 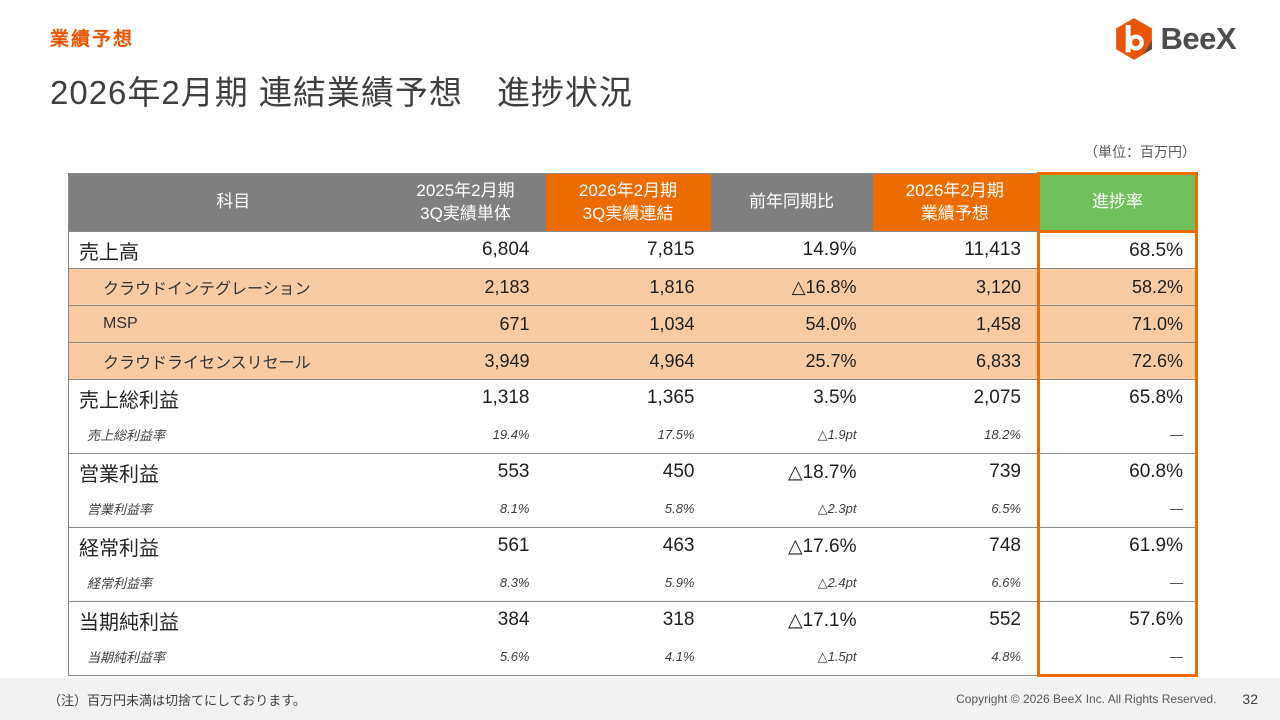 I want to click on row-label: クラウドインテグレーション, so click(x=227, y=287).